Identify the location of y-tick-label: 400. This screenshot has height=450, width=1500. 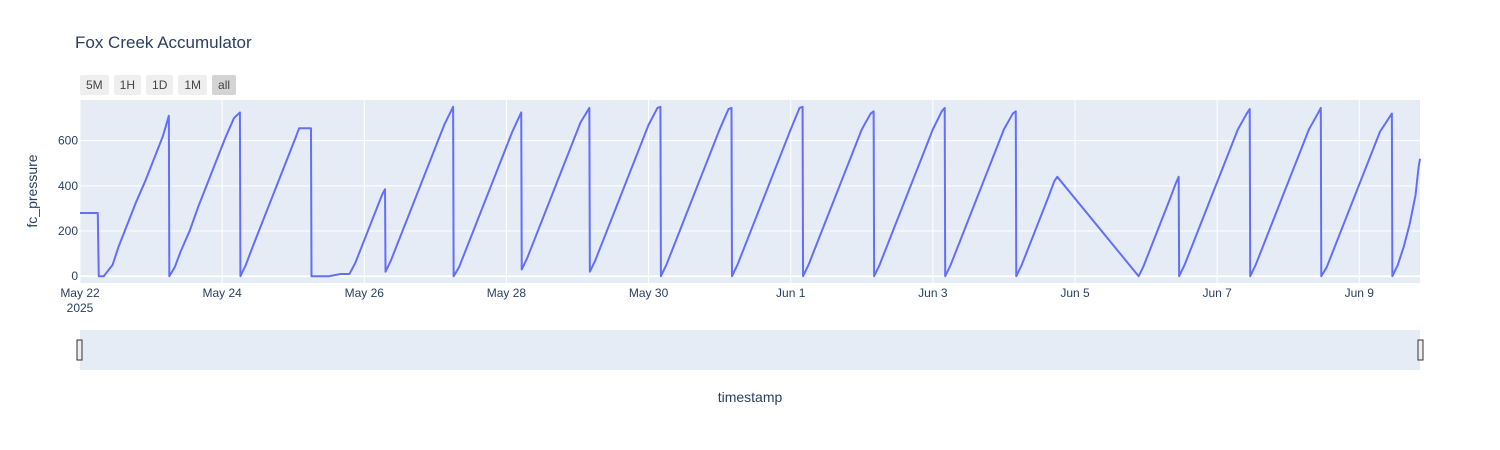
(68, 186).